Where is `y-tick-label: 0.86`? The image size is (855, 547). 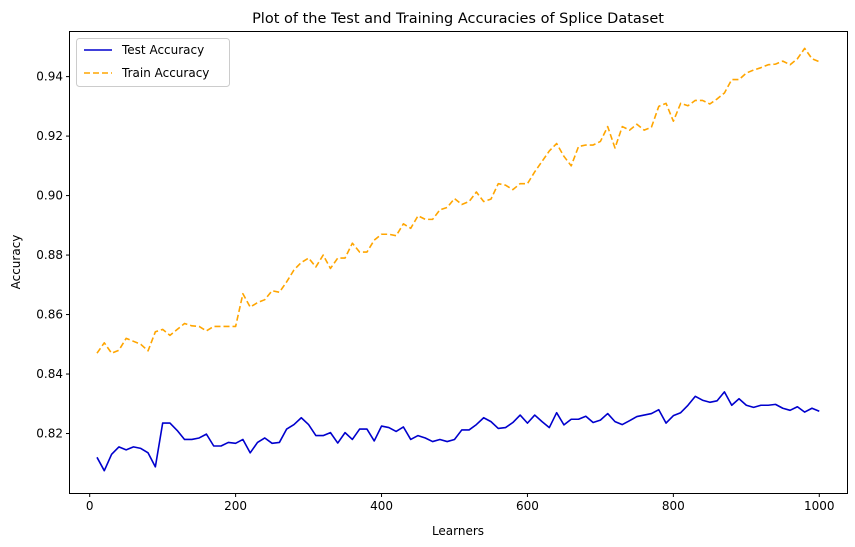
y-tick-label: 0.86 is located at coordinates (49, 315).